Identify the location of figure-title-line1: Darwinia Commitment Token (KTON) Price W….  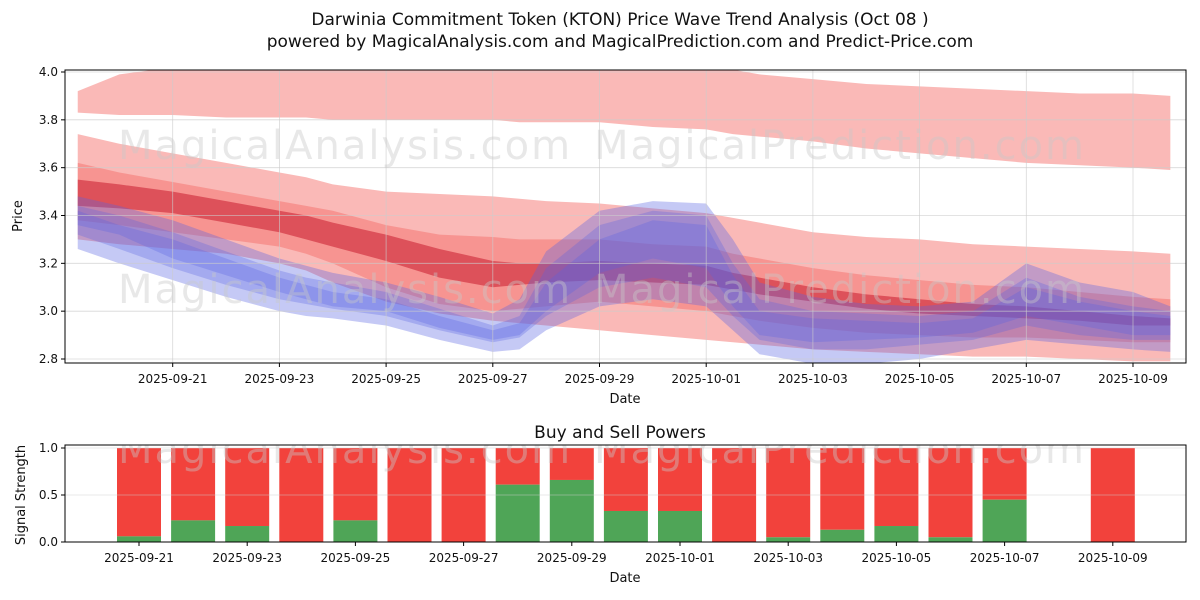
(619, 20).